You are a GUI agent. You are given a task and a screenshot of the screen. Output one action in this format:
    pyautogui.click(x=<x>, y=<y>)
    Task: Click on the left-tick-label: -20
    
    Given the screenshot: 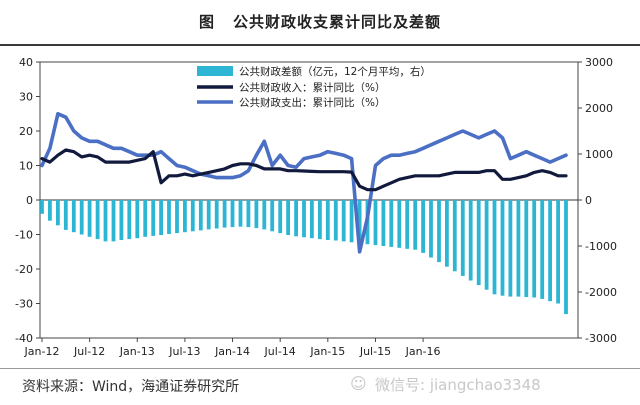 What is the action you would take?
    pyautogui.click(x=24, y=269)
    